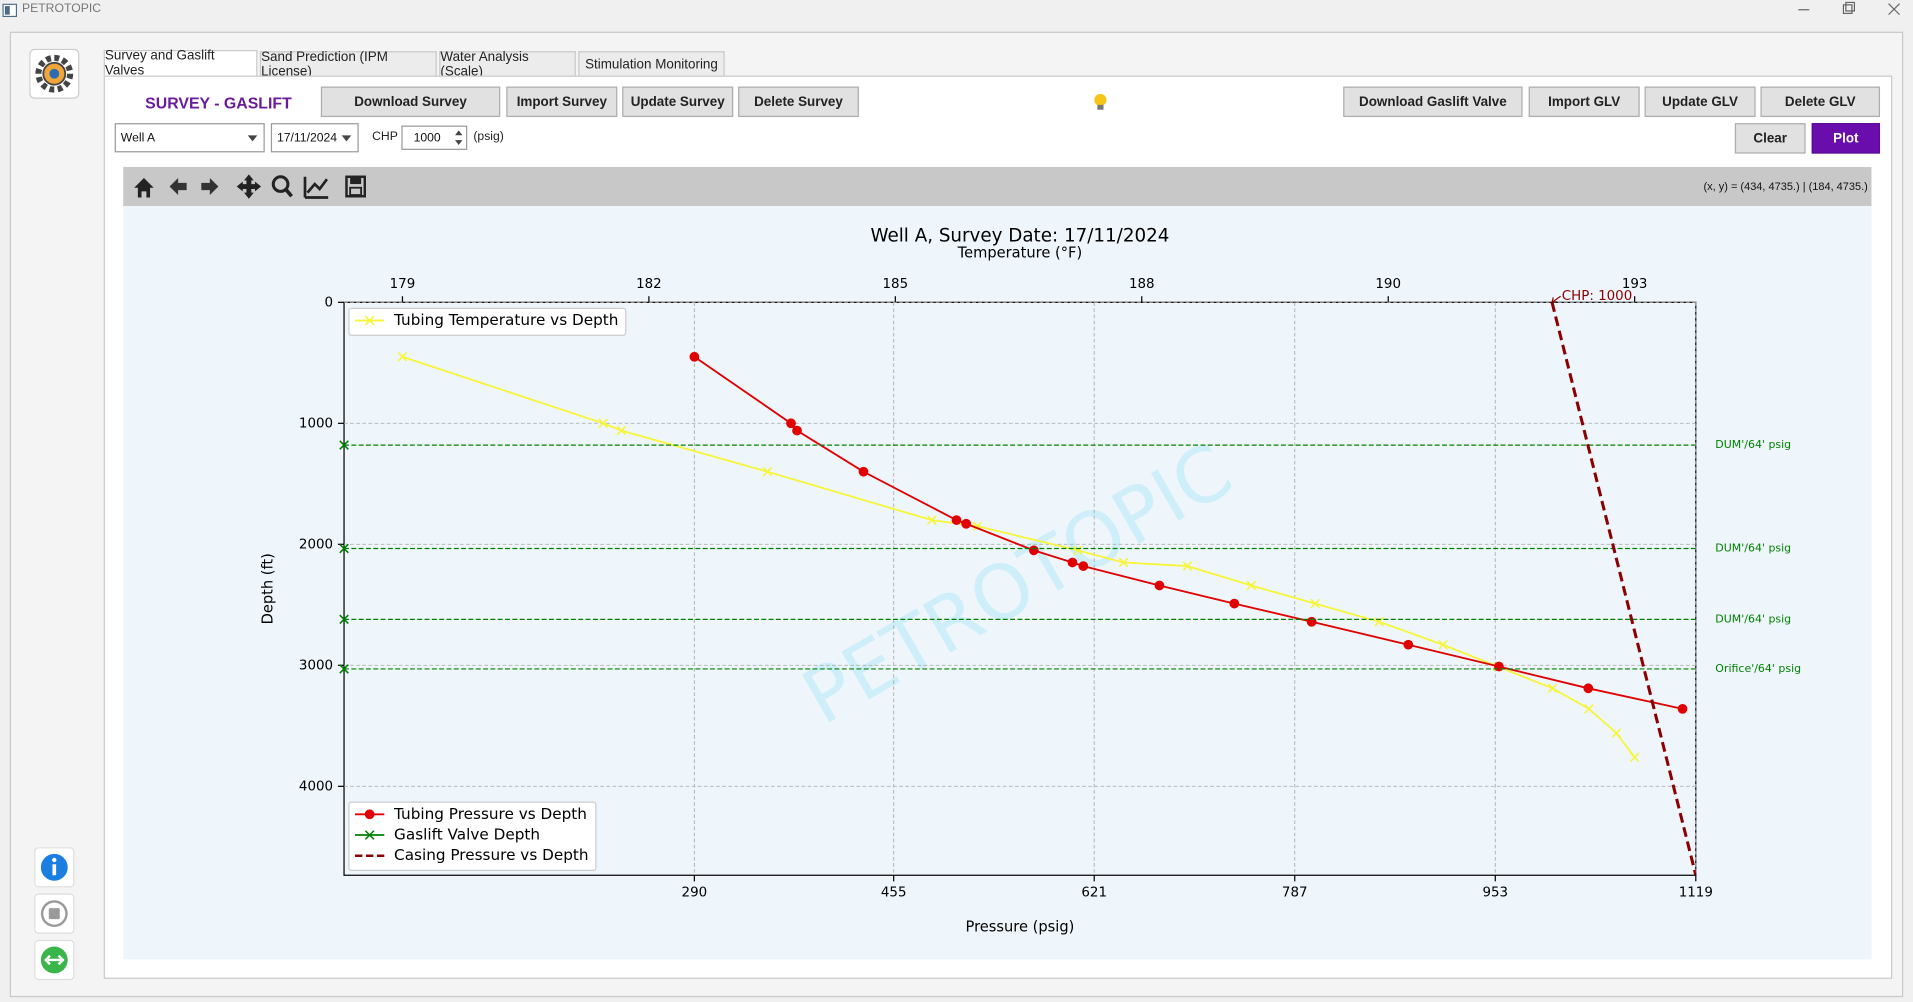  What do you see at coordinates (1852, 10) in the screenshot?
I see `window-controls` at bounding box center [1852, 10].